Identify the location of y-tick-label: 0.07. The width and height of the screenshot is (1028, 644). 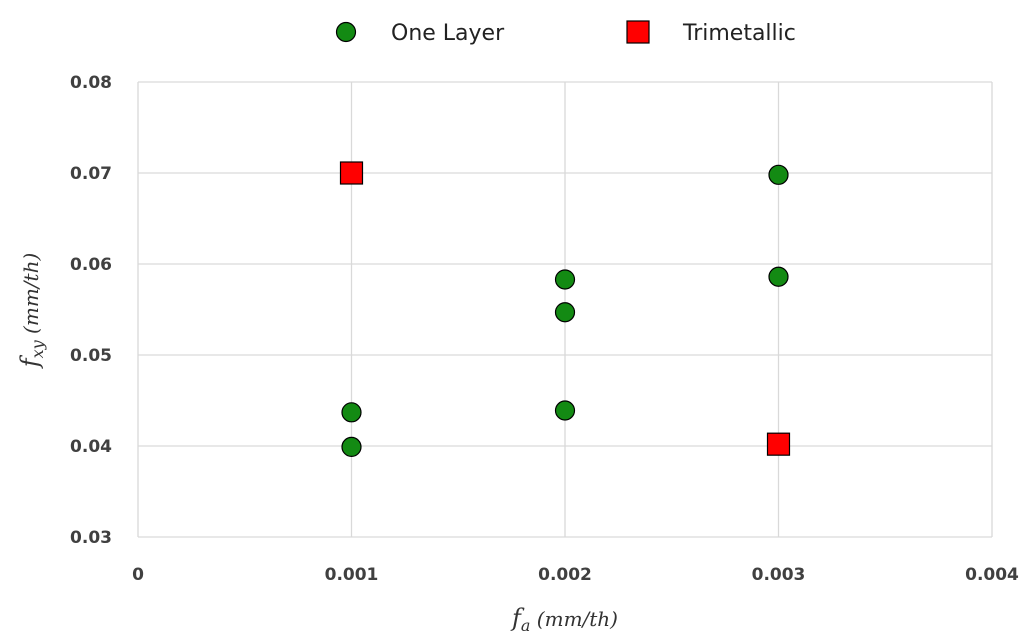
(91, 174).